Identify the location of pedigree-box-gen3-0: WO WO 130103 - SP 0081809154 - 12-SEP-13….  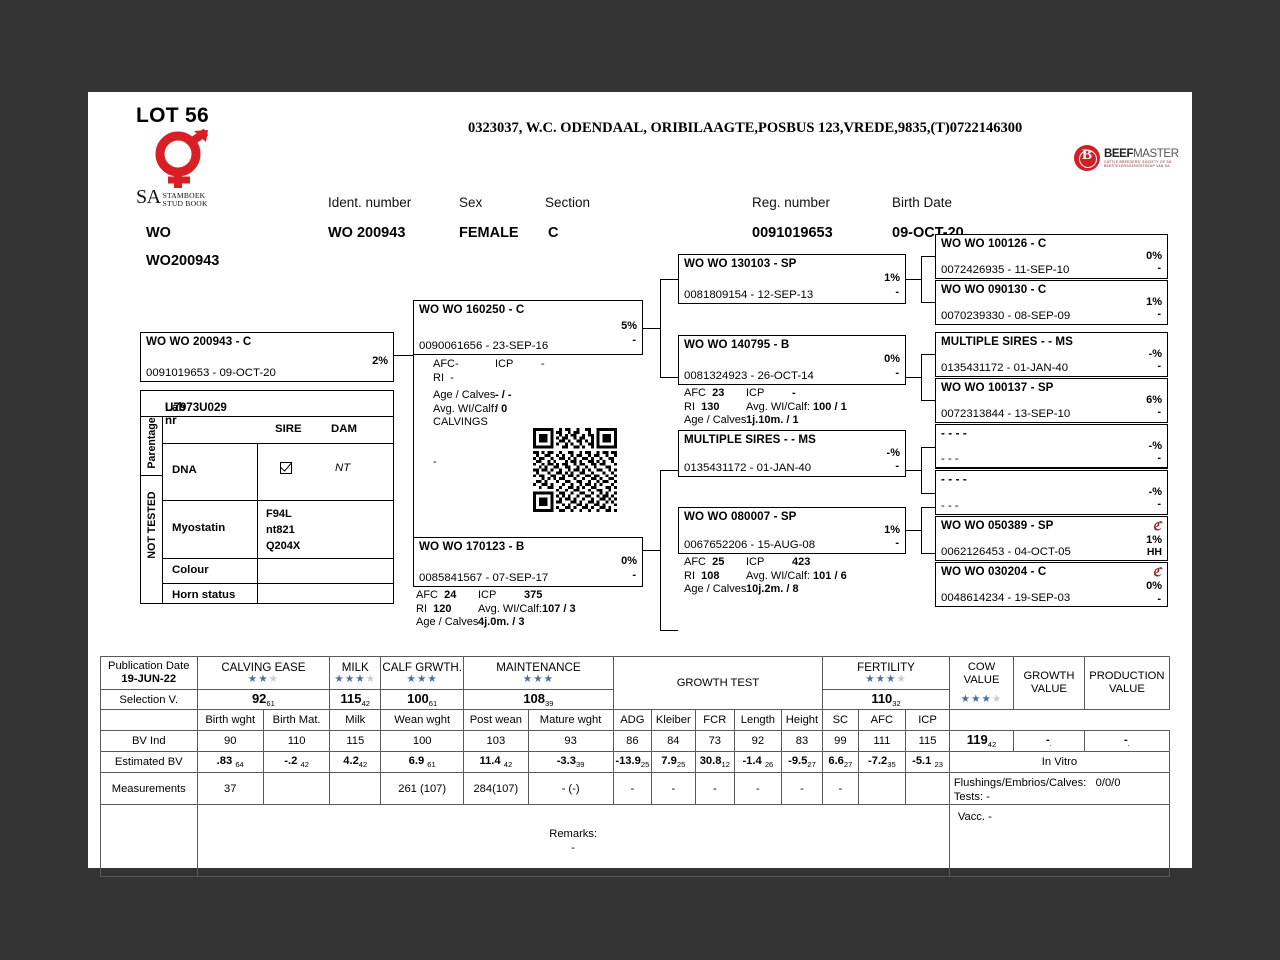
(792, 279).